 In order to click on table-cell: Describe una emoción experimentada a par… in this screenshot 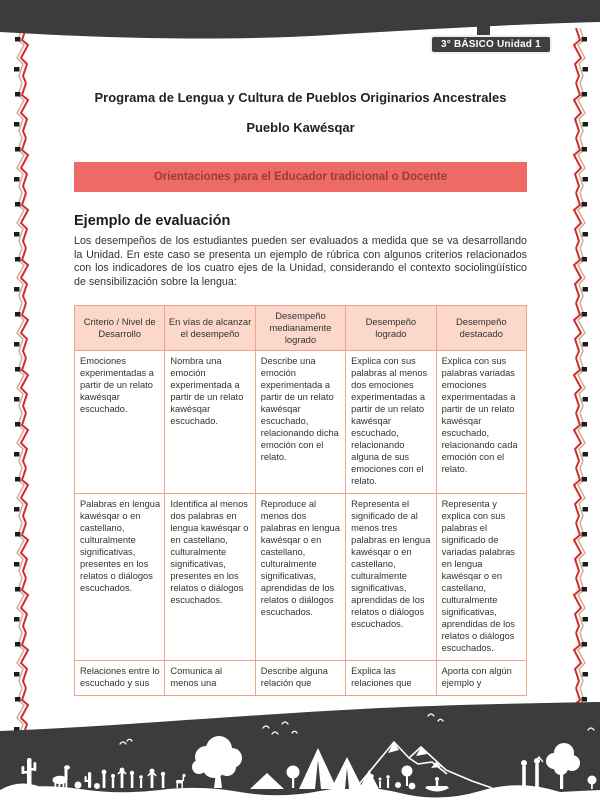, I will do `click(300, 422)`.